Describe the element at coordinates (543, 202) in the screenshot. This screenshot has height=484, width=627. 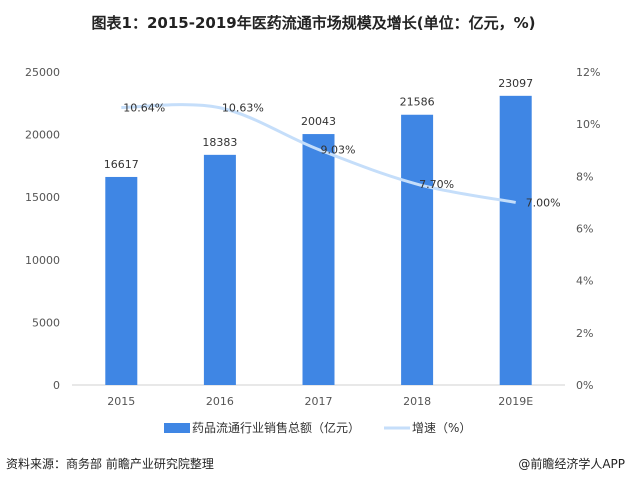
I see `line-label: 7.00%` at that location.